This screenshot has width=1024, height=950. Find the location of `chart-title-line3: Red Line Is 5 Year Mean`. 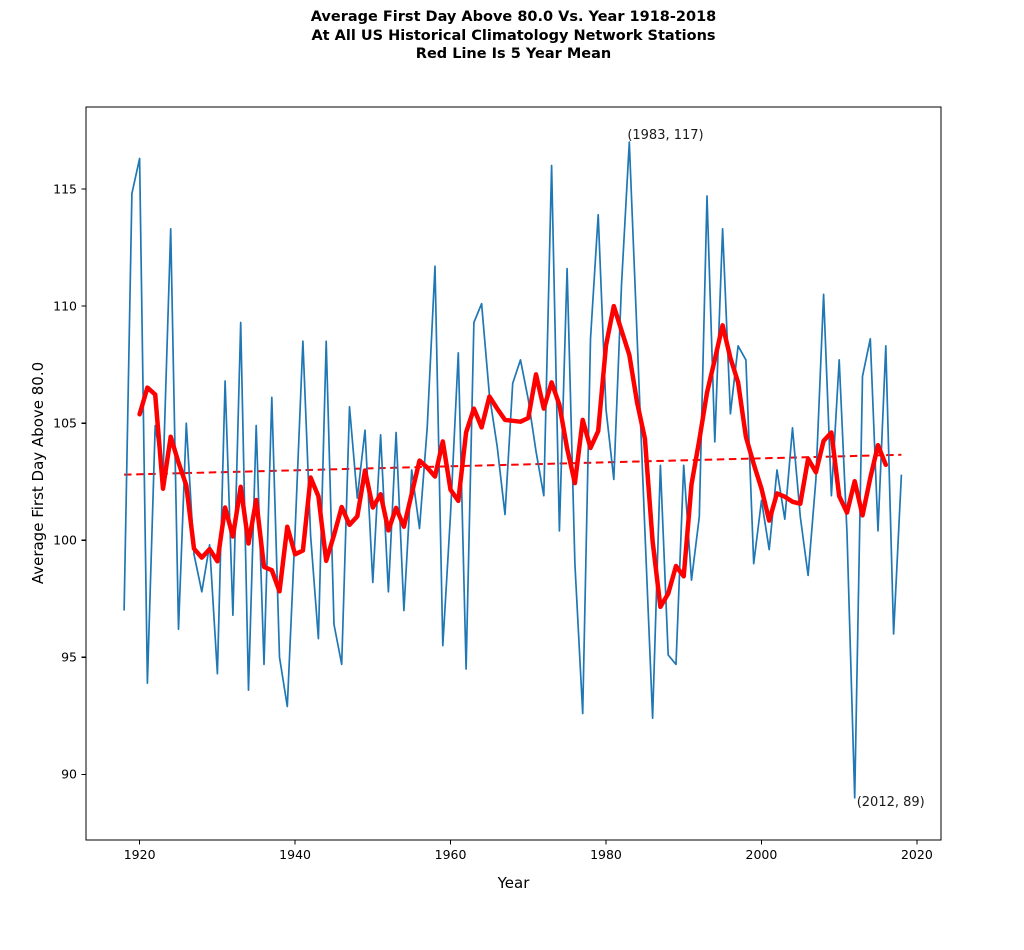

chart-title-line3: Red Line Is 5 Year Mean is located at coordinates (513, 54).